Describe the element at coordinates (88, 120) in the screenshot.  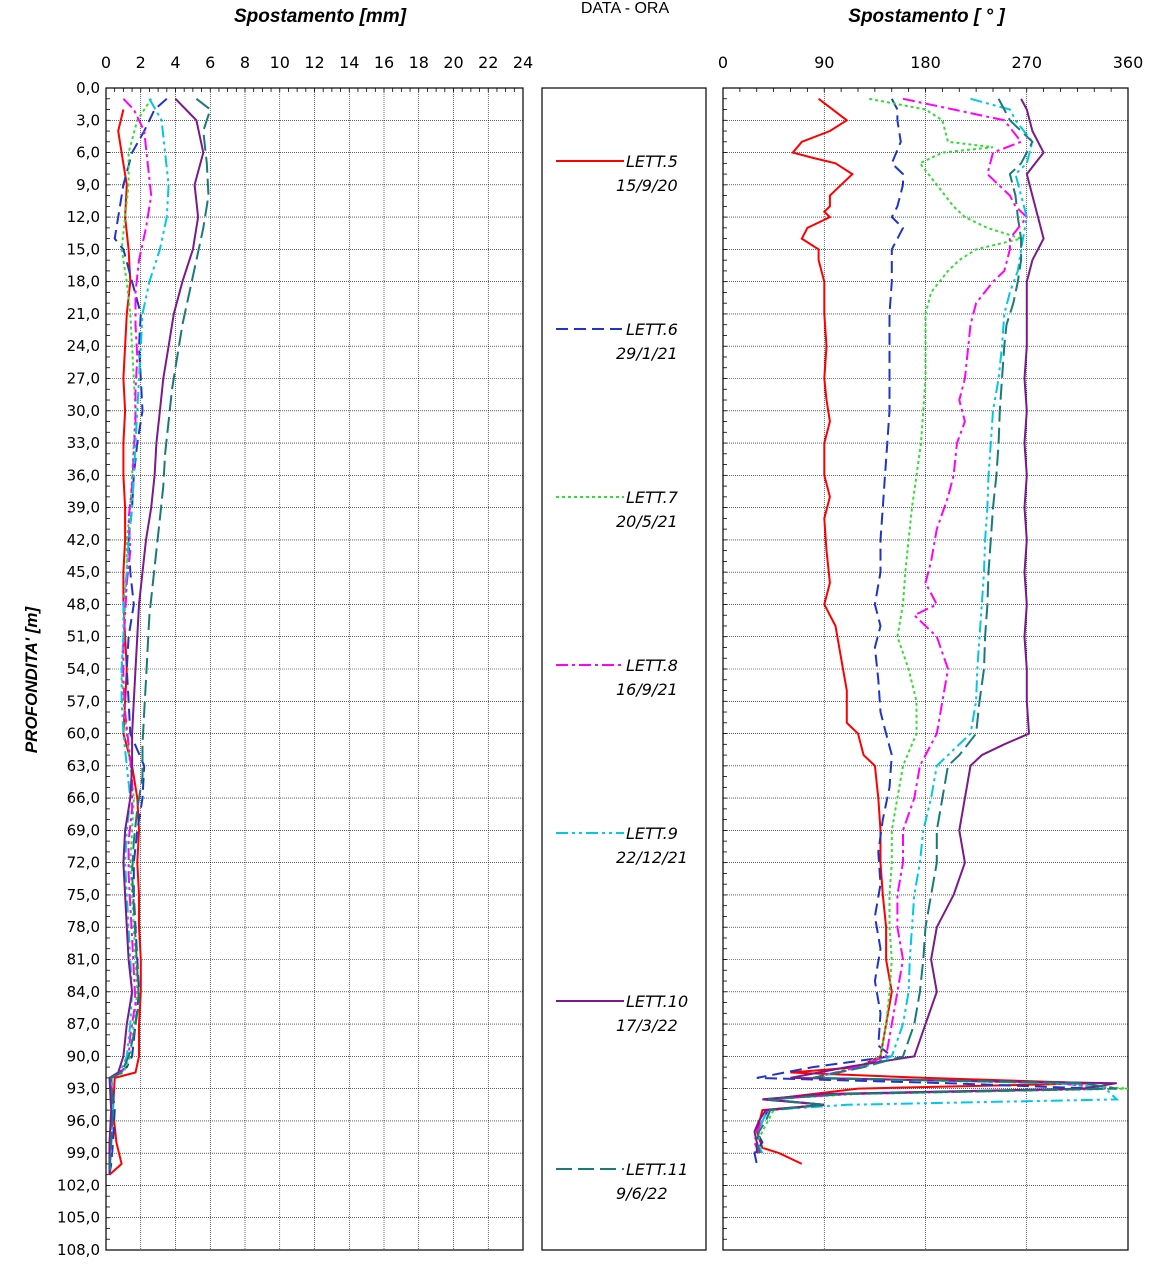
I see `y-tick-label: 3,0` at that location.